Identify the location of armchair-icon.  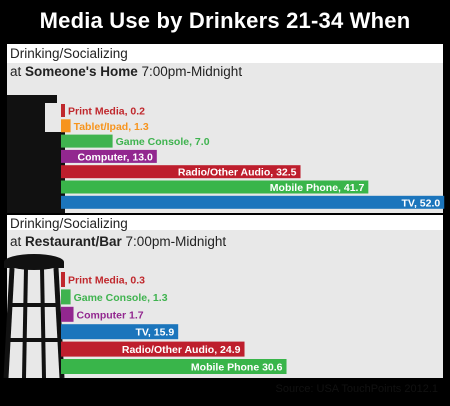
(36, 155).